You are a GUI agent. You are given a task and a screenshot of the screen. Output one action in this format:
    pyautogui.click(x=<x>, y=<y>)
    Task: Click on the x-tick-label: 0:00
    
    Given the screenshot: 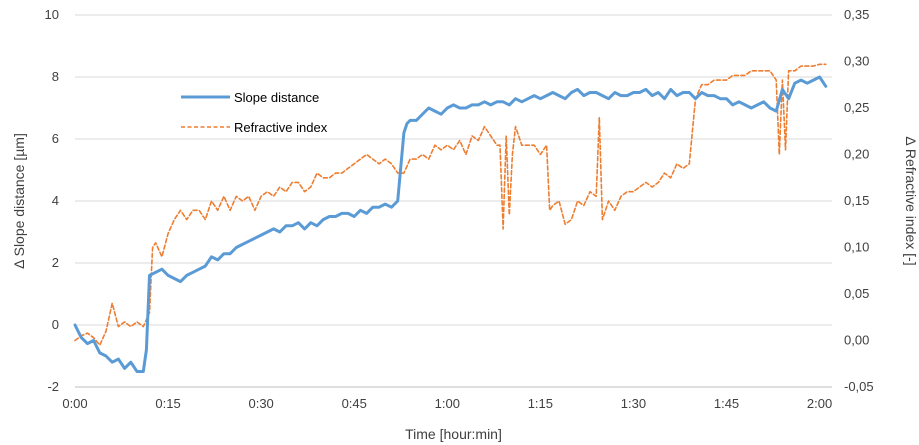 What is the action you would take?
    pyautogui.click(x=74, y=403)
    